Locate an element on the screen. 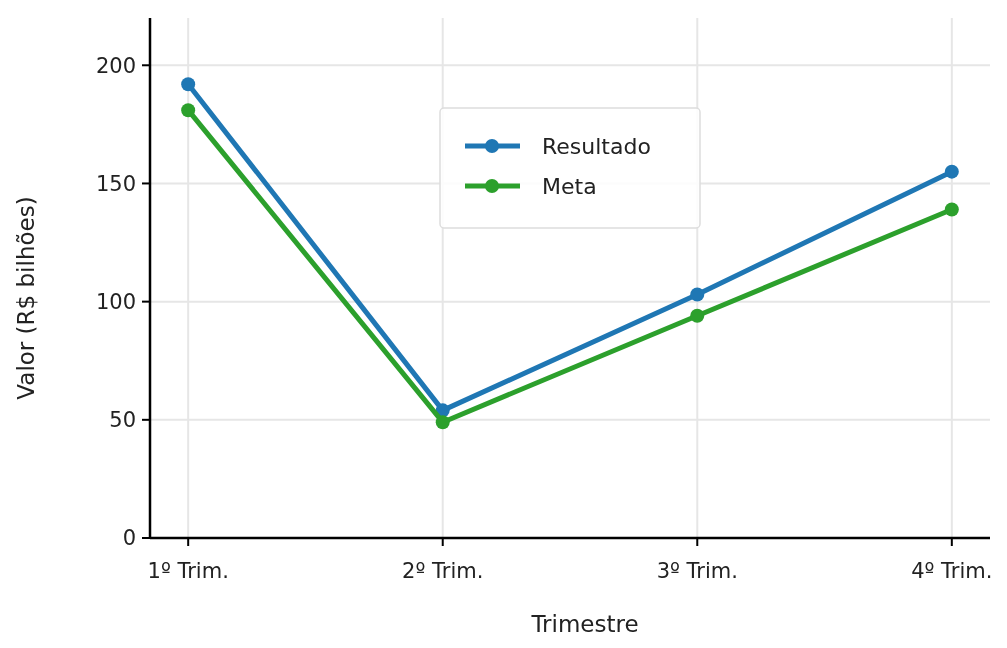  x-tick-label: 2º Trim. is located at coordinates (443, 571).